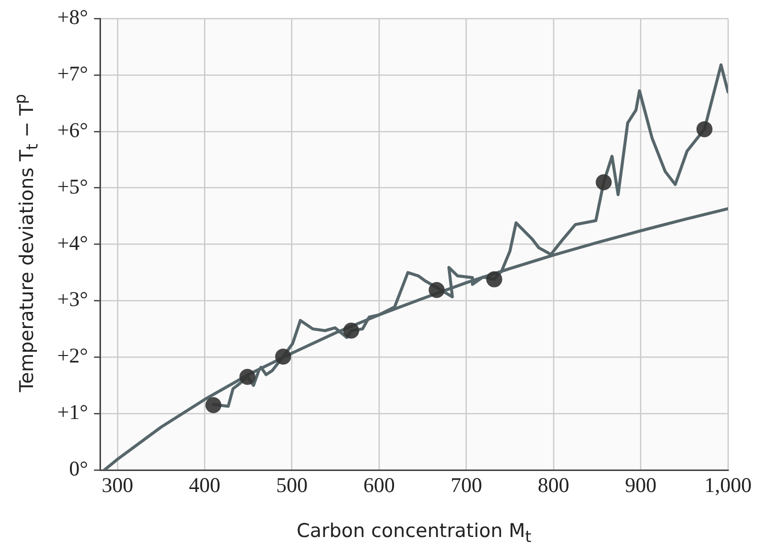  Describe the element at coordinates (72, 356) in the screenshot. I see `y-tick-label: +2°` at that location.